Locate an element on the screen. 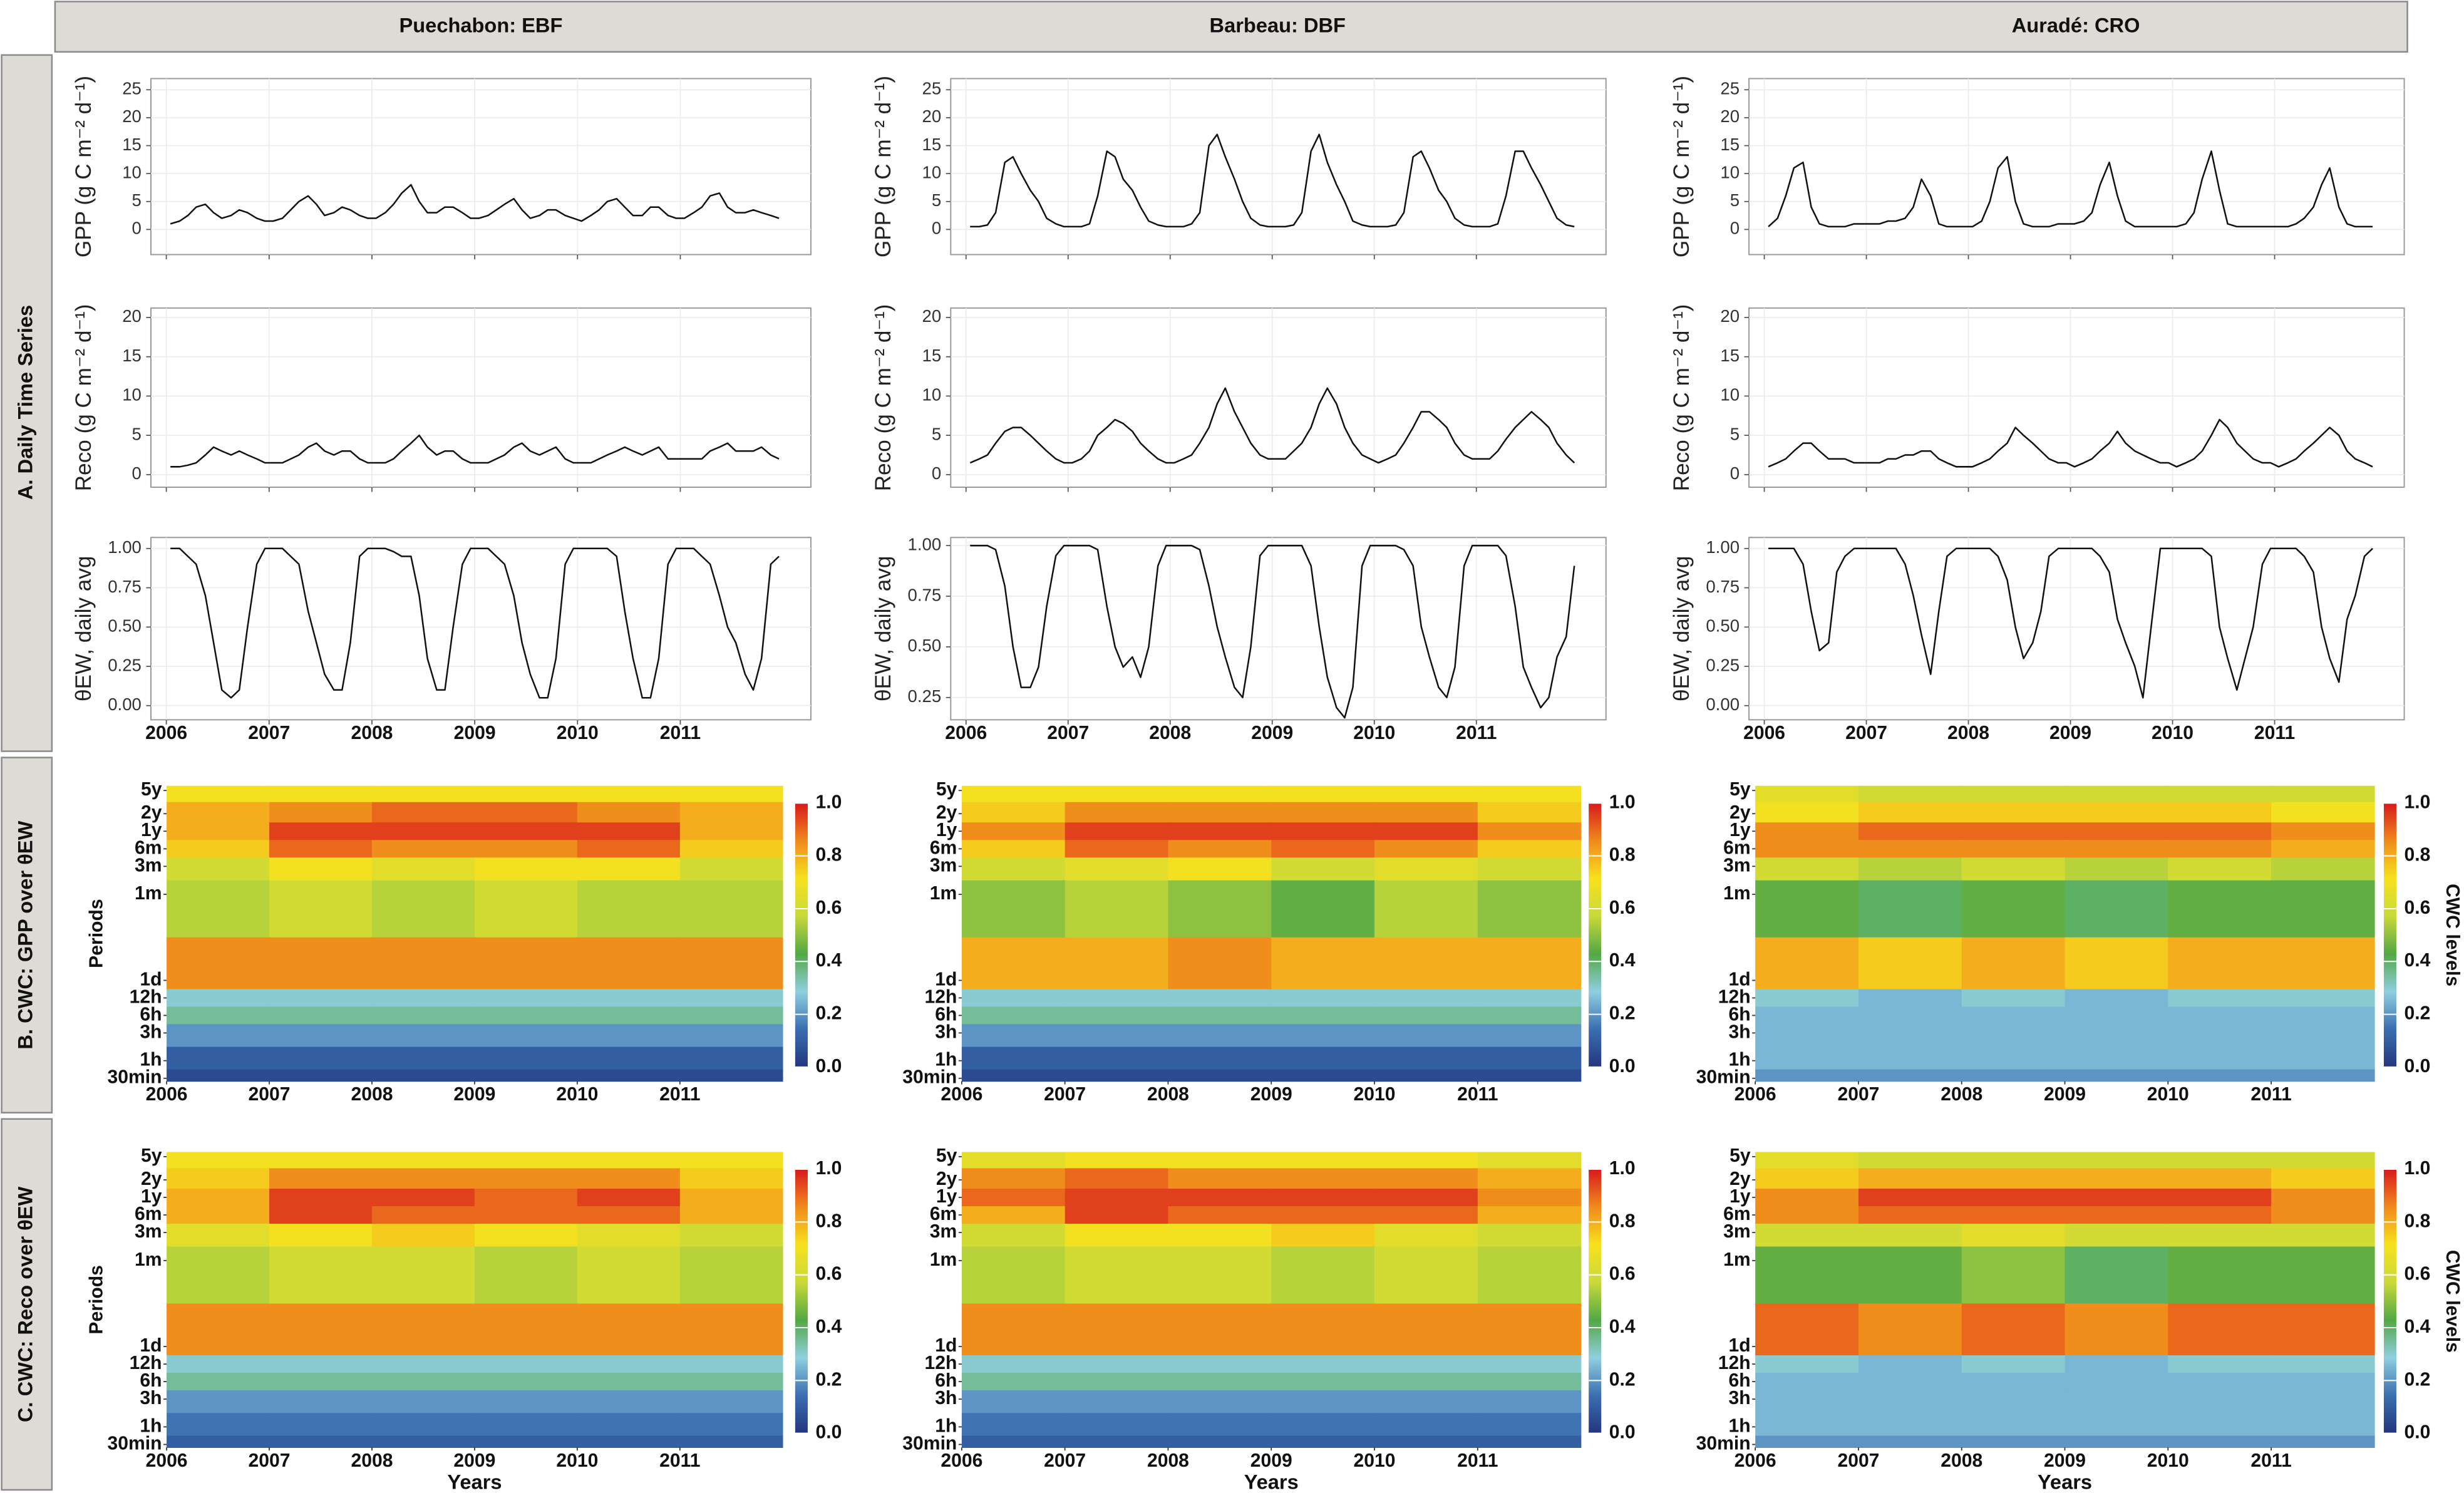  y-tick-label: 1d is located at coordinates (946, 1345).